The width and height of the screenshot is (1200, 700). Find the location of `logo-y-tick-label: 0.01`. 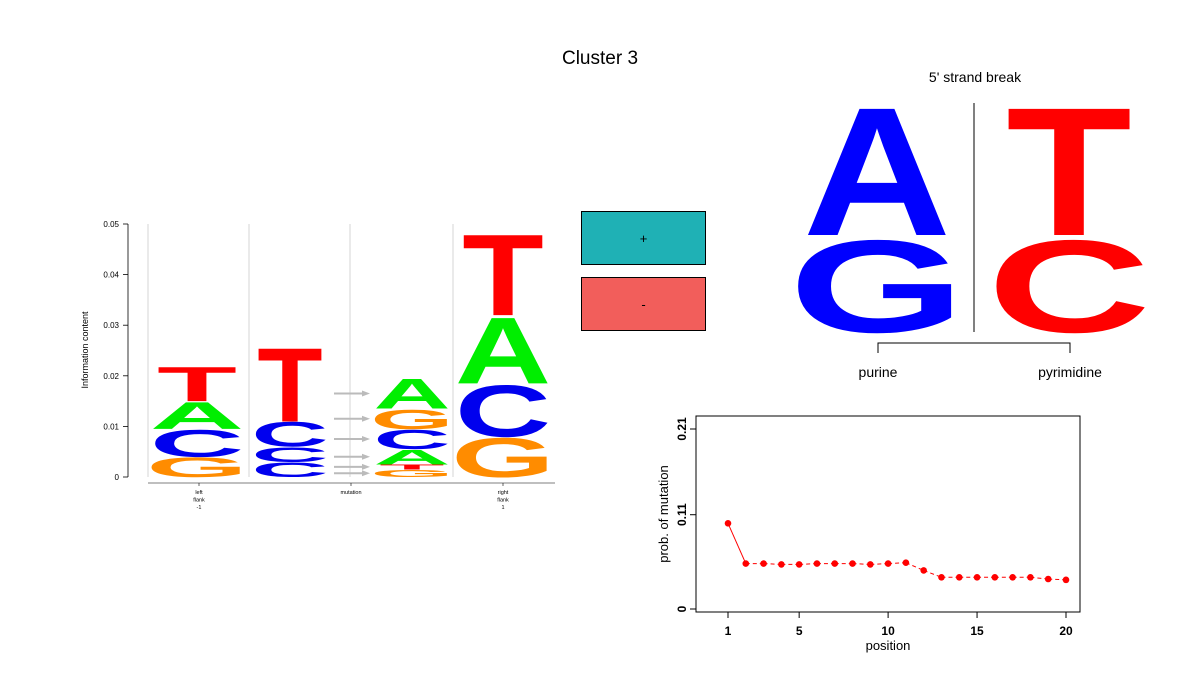

logo-y-tick-label: 0.01 is located at coordinates (111, 426).